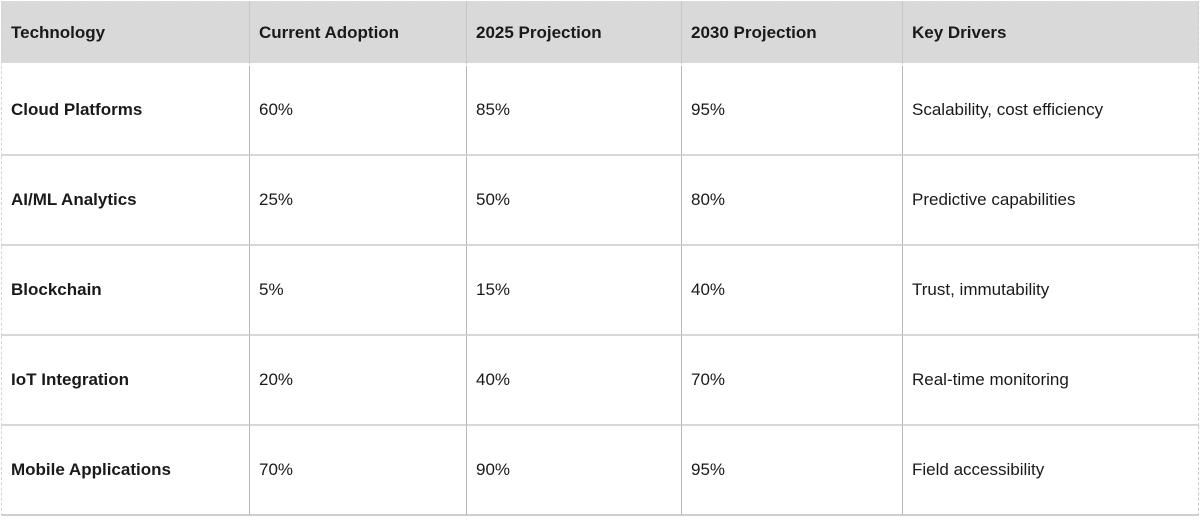 The height and width of the screenshot is (520, 1200). Describe the element at coordinates (358, 111) in the screenshot. I see `cell-current-adoption: 60%` at that location.